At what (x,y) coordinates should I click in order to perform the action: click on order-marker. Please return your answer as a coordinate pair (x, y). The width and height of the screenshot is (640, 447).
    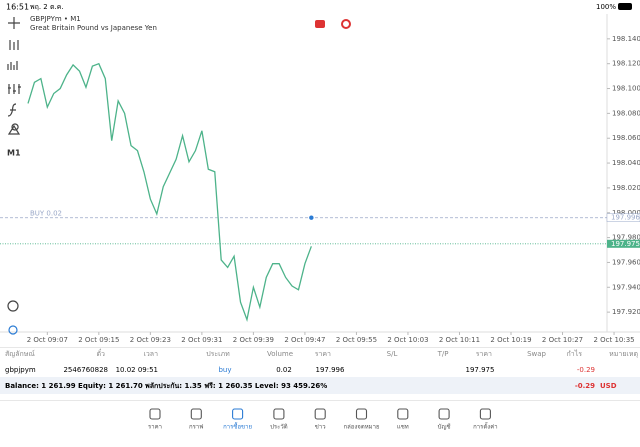
    Looking at the image, I should click on (311, 217).